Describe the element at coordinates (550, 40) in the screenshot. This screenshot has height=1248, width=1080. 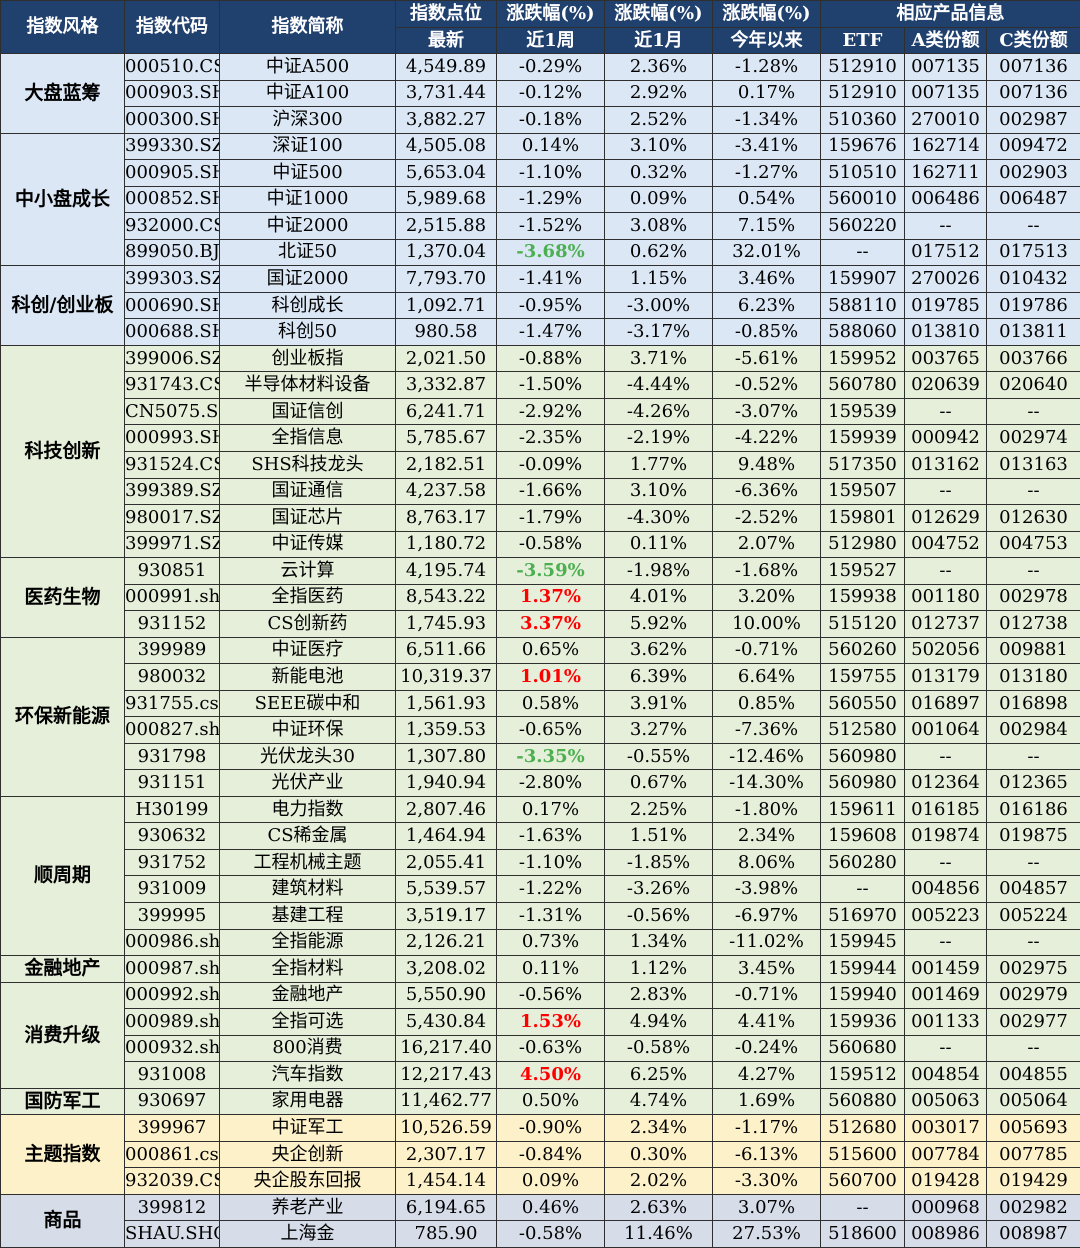
I see `header-1week: 近1周` at that location.